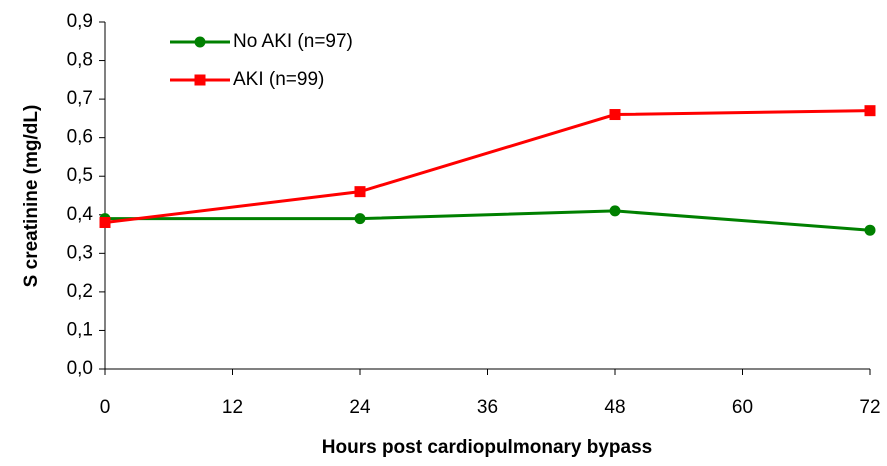 This screenshot has width=887, height=466. I want to click on x-axis-title: Hours post cardiopulmonary bypass, so click(487, 447).